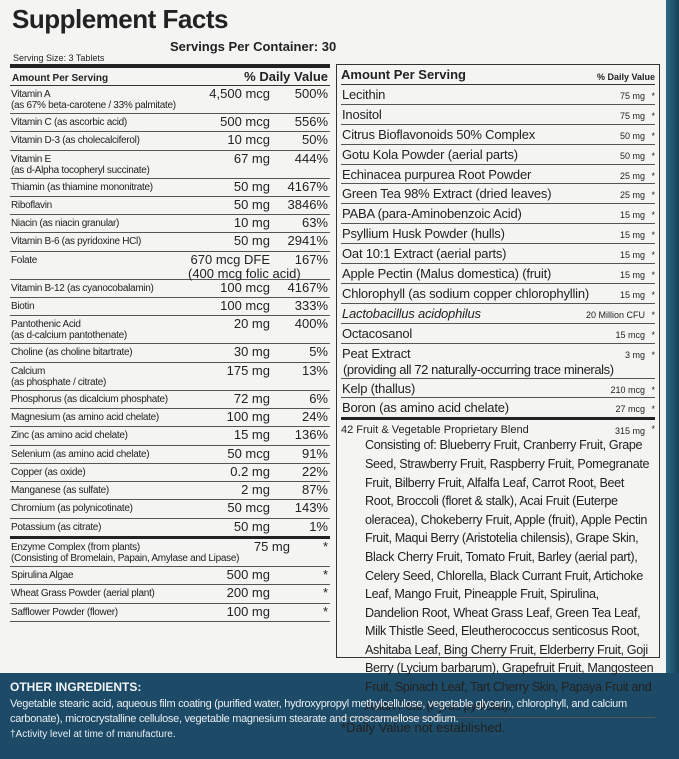 The height and width of the screenshot is (759, 679). What do you see at coordinates (625, 77) in the screenshot?
I see `header-dv: % Daily Value` at bounding box center [625, 77].